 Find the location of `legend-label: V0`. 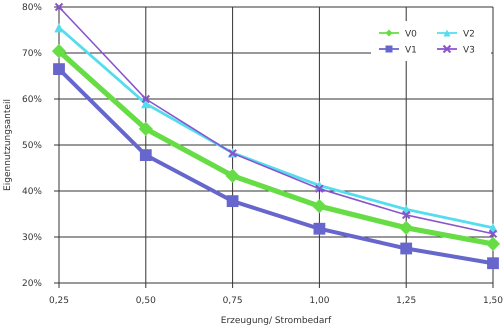

legend-label: V0 is located at coordinates (411, 35).